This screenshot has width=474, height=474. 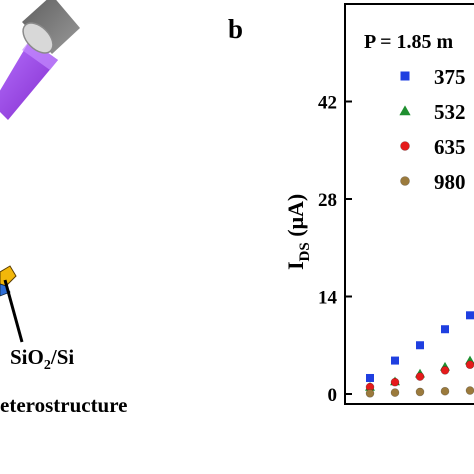 I want to click on y-axis-label: IDS (μA), so click(x=298, y=232).